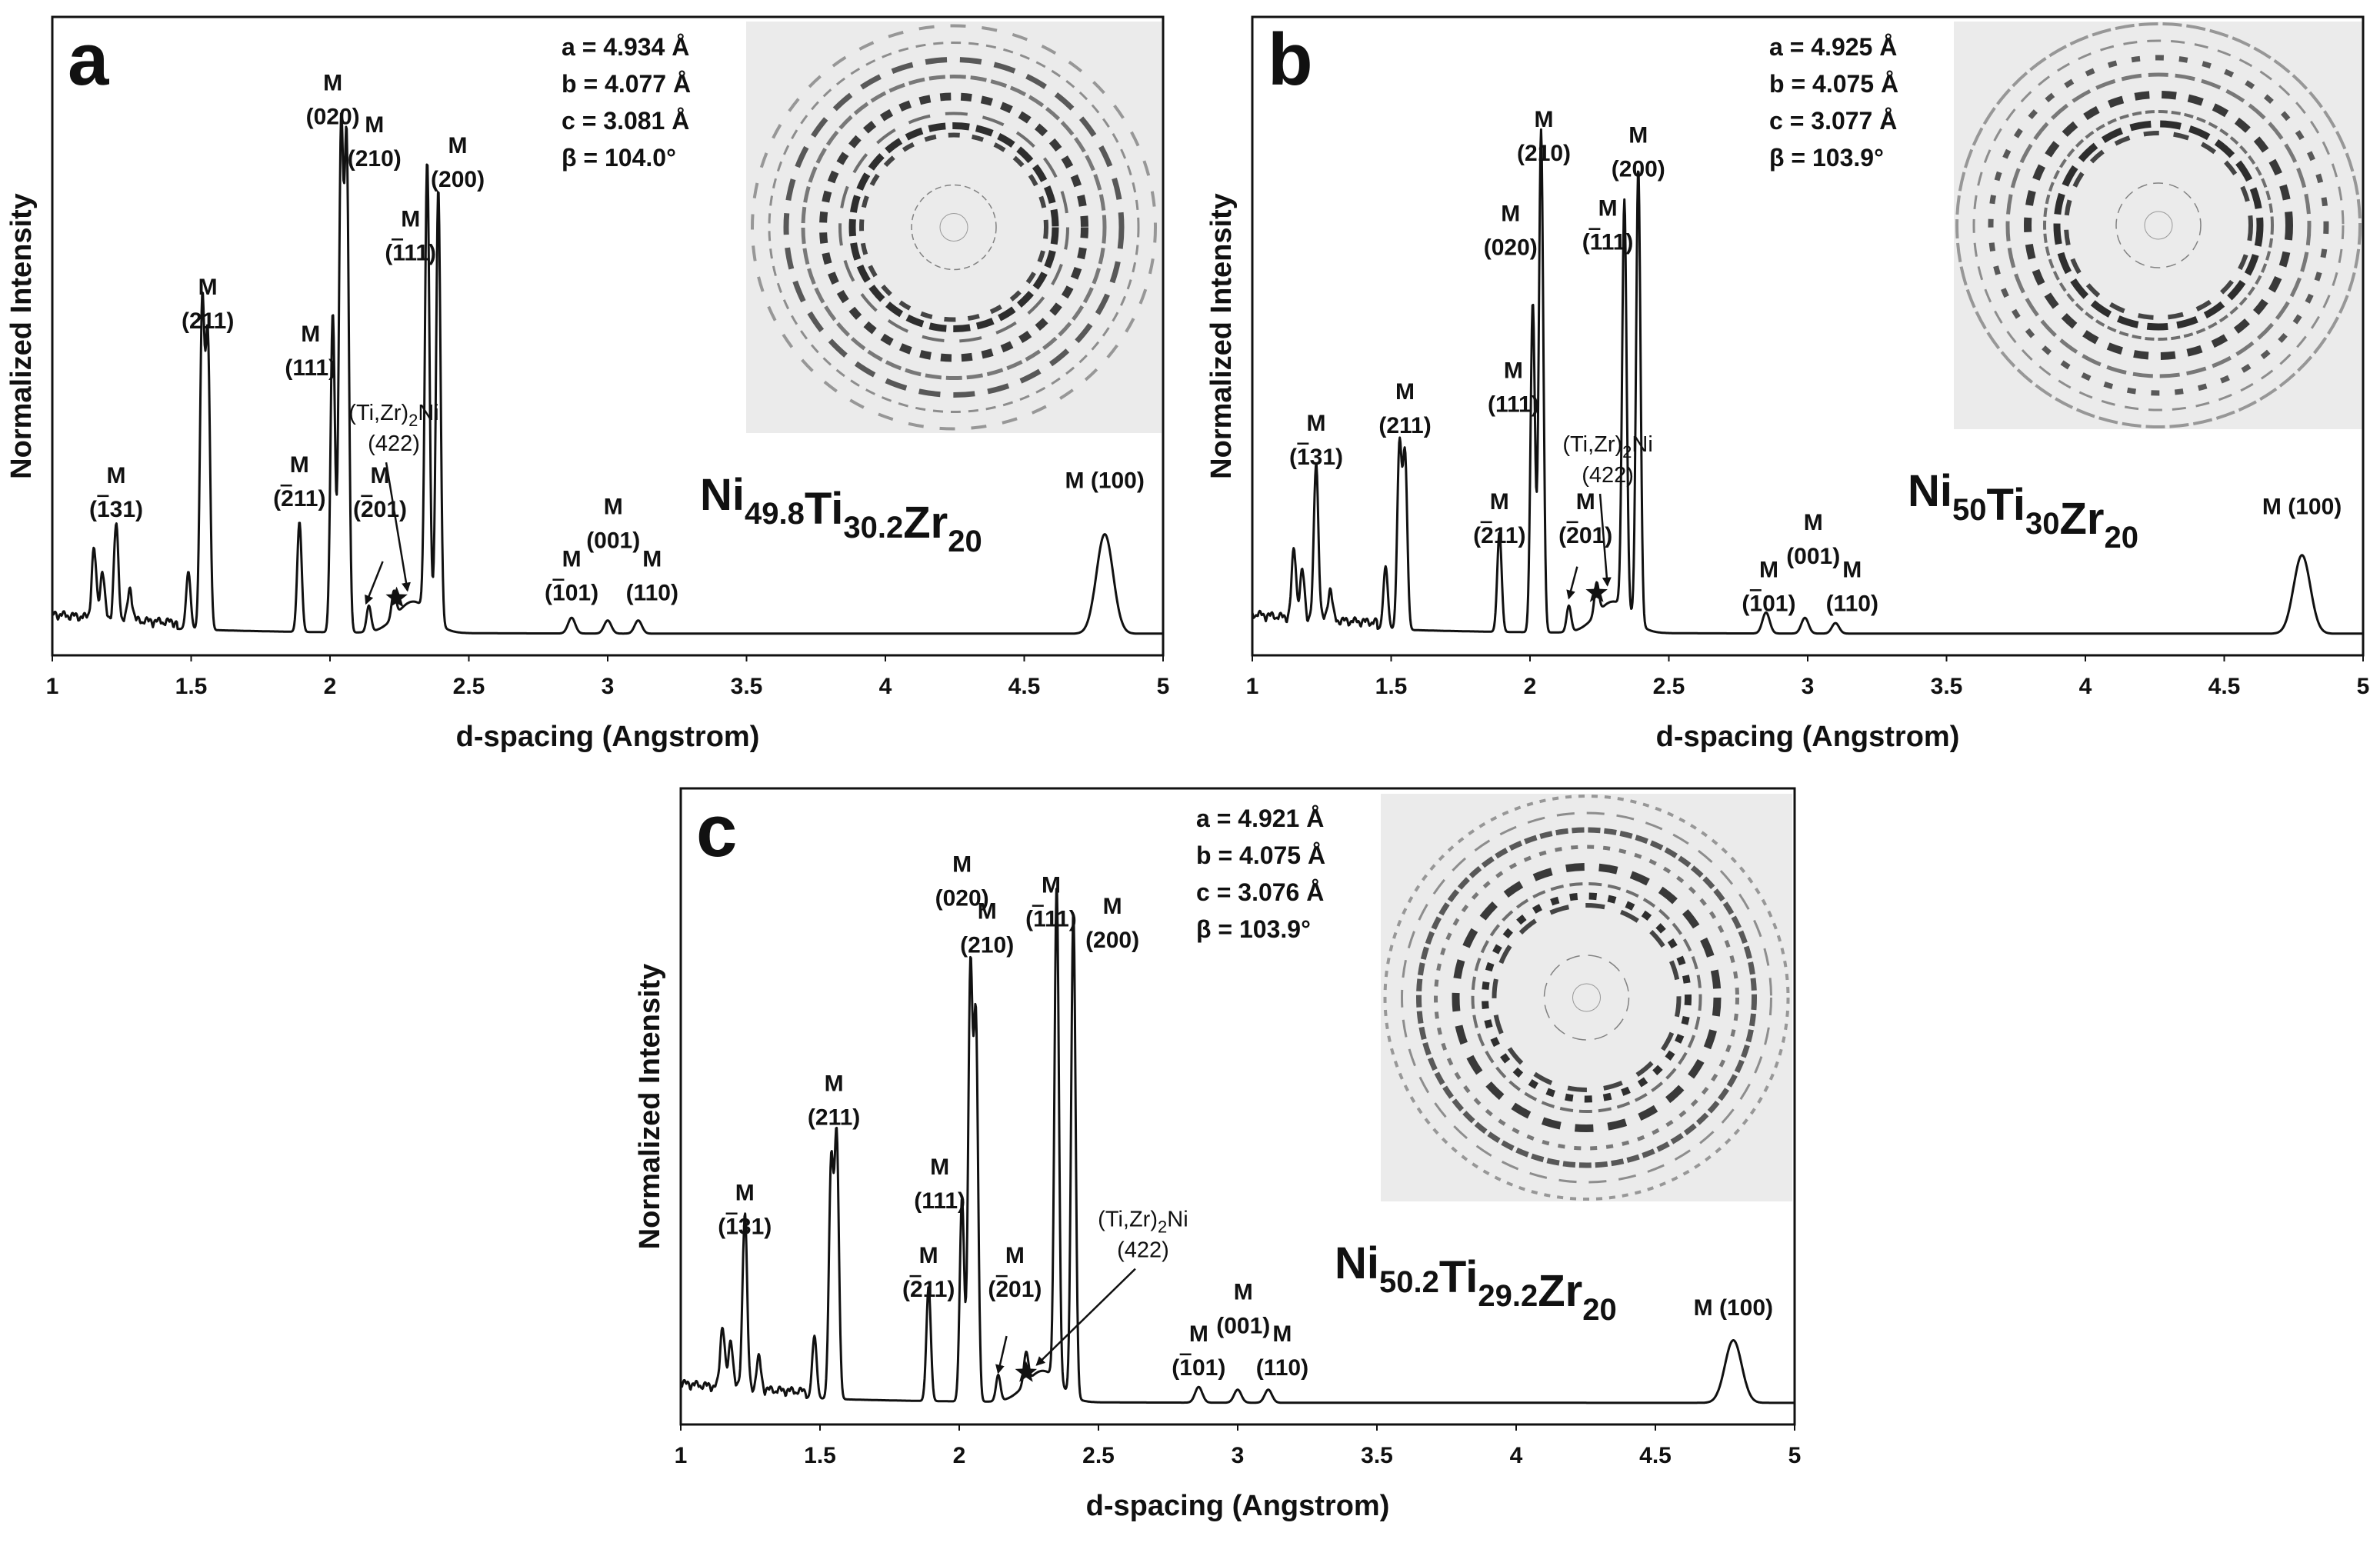 The height and width of the screenshot is (1546, 2380). I want to click on x-axis-label: d-spacing (Angstrom), so click(1808, 737).